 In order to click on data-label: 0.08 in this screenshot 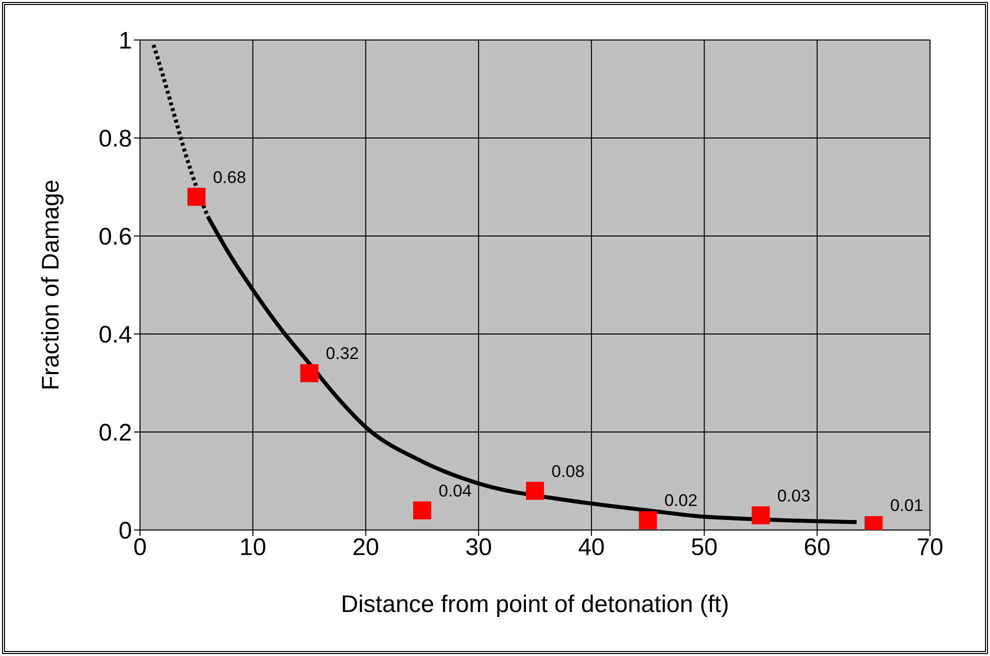, I will do `click(568, 471)`.